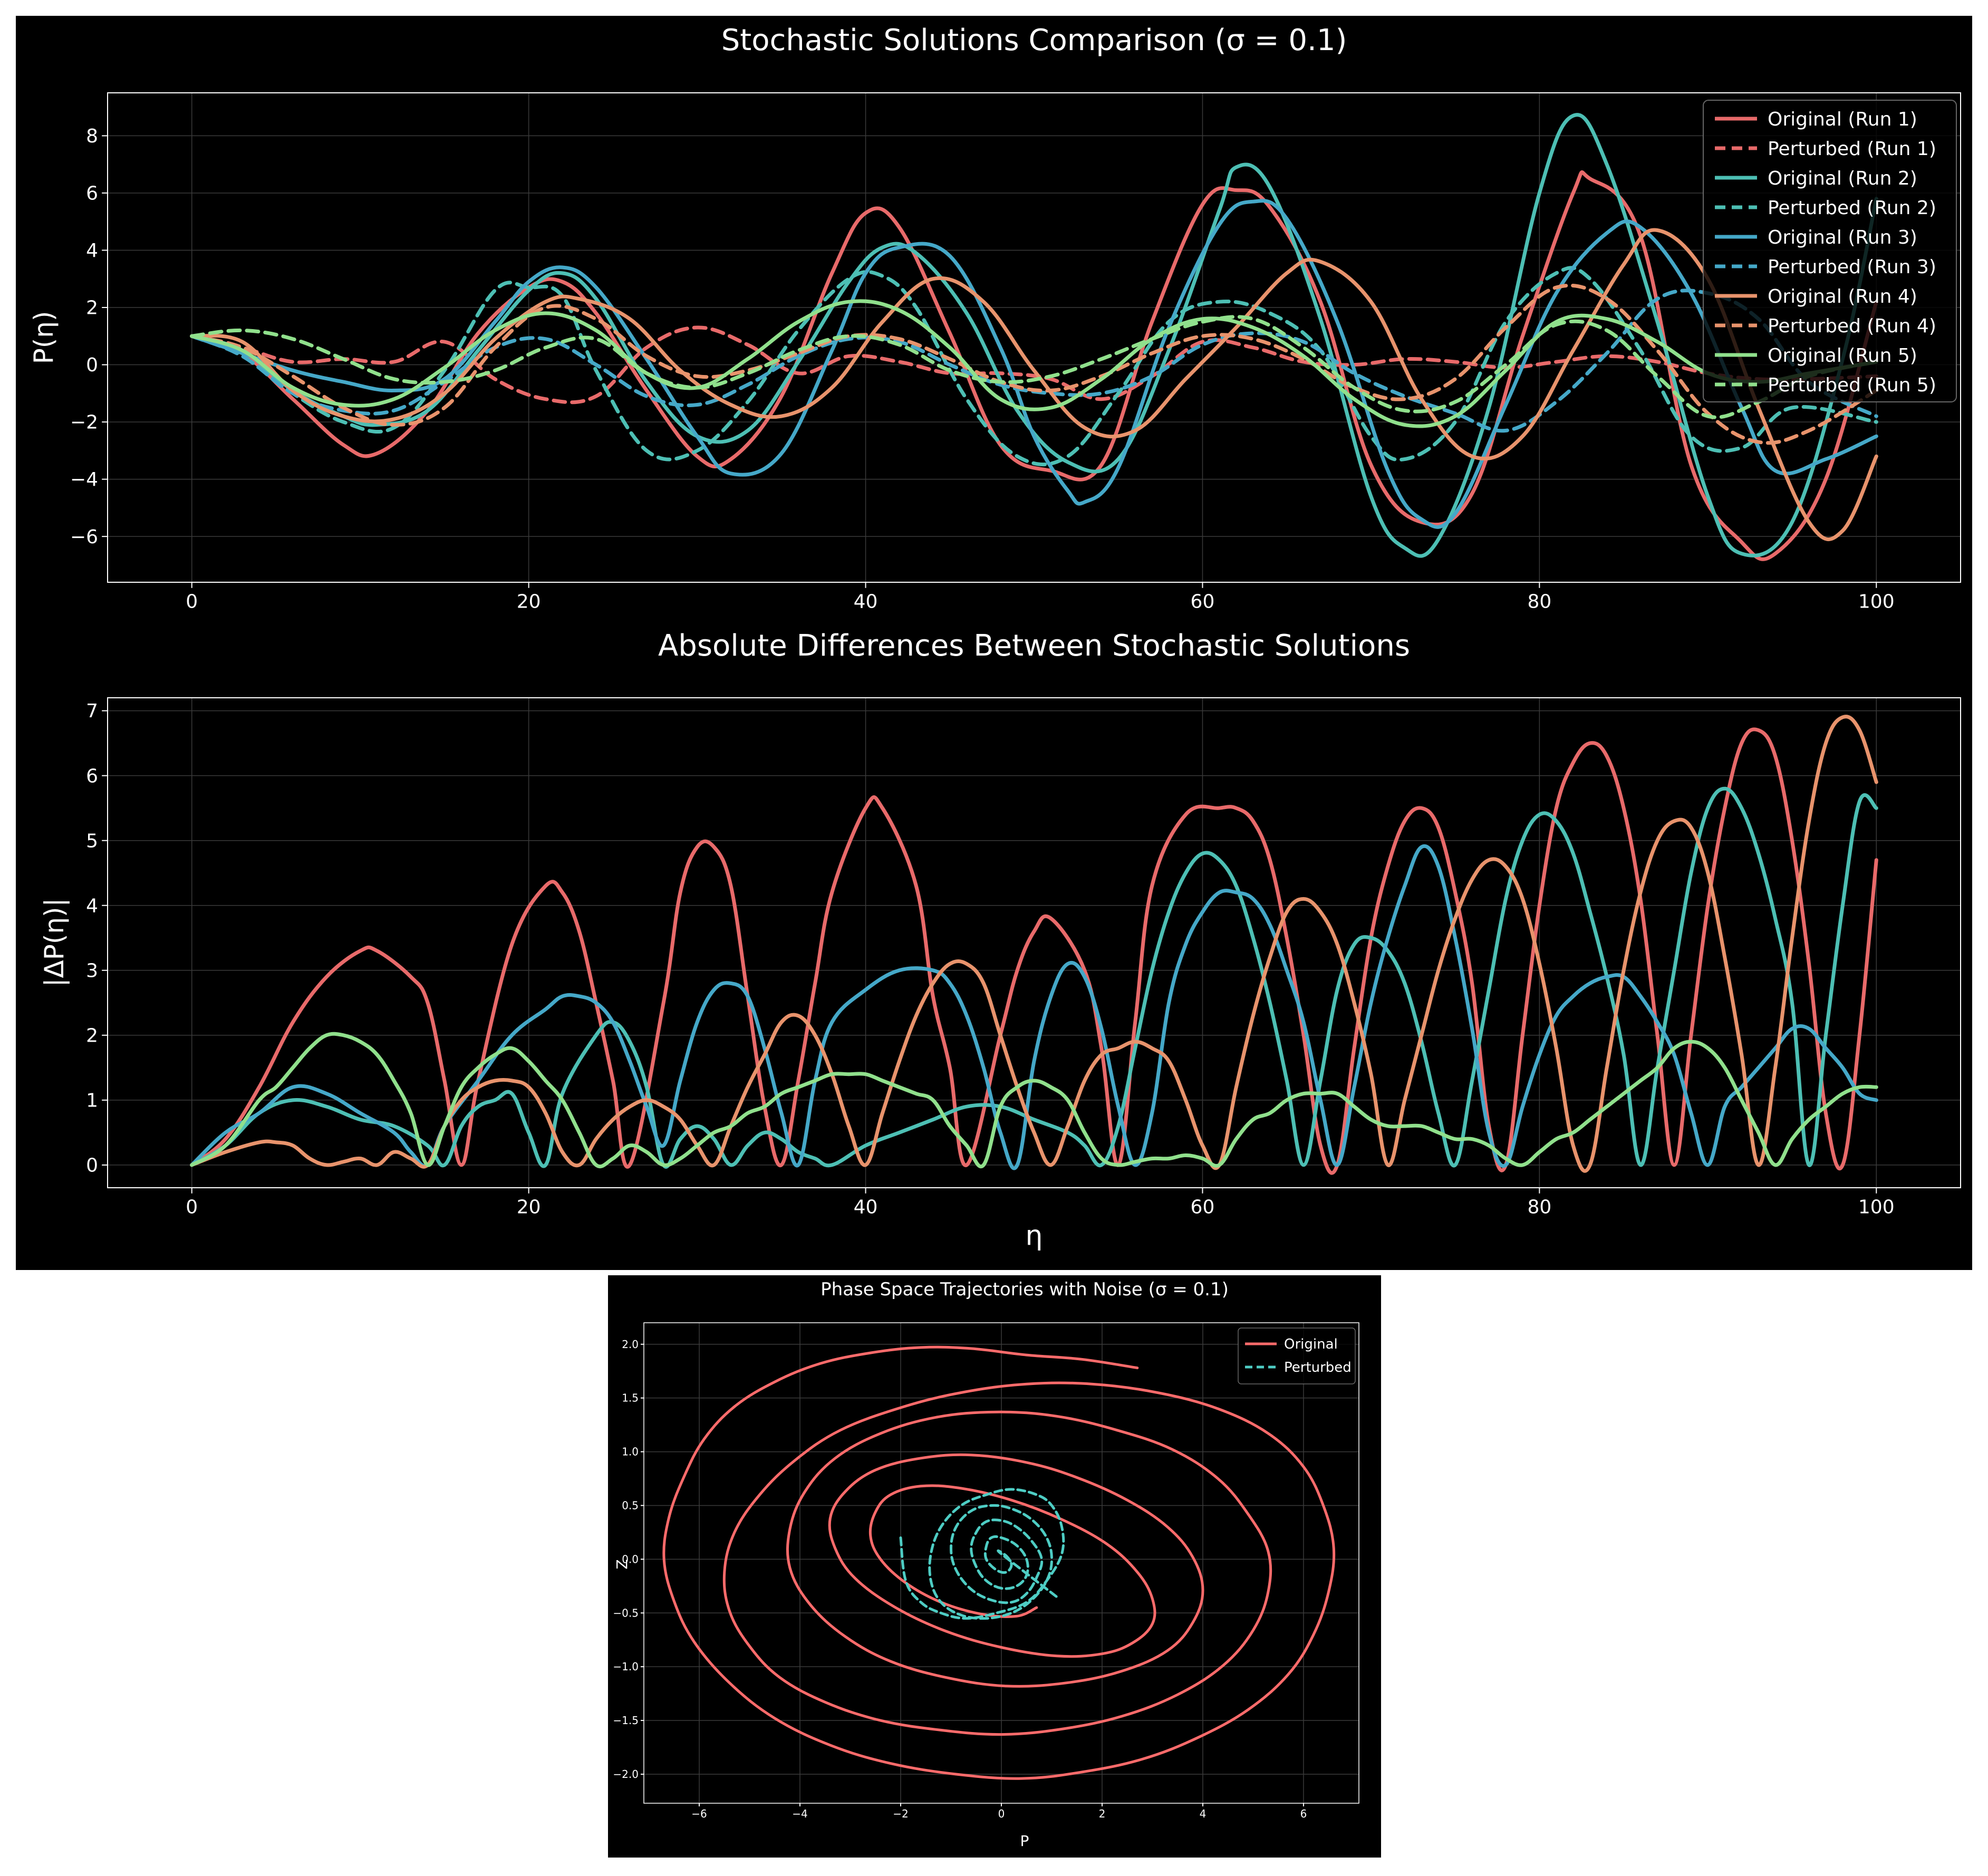 This screenshot has height=1876, width=1988. I want to click on chart1-ytick-label: −4, so click(84, 479).